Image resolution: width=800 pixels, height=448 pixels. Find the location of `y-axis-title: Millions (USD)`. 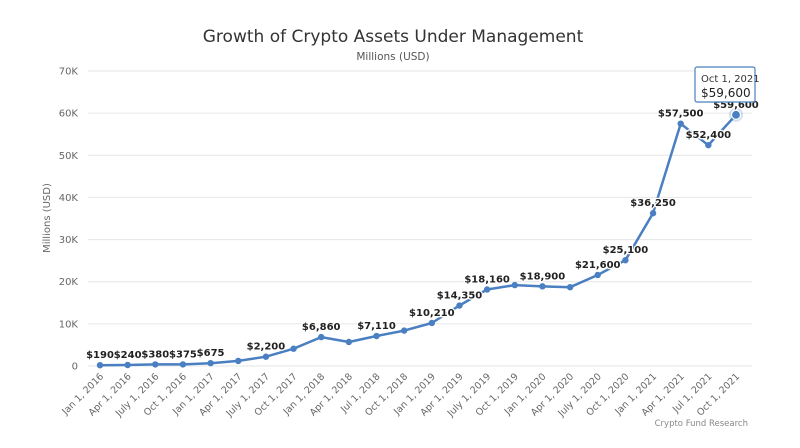

y-axis-title: Millions (USD) is located at coordinates (47, 218).